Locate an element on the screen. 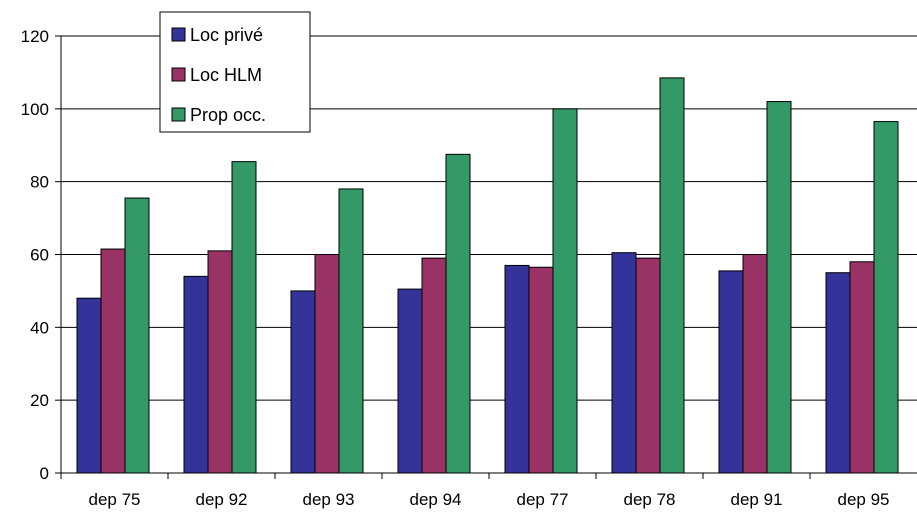 The image size is (917, 516). x-tick-label: dep 92 is located at coordinates (222, 499).